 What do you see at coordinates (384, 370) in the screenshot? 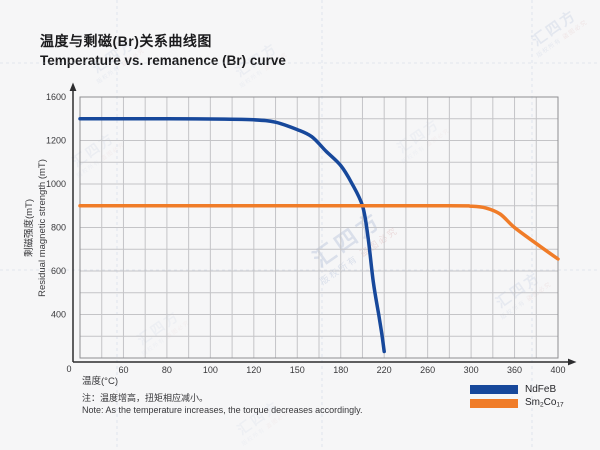
I see `x-tick-label: 220` at bounding box center [384, 370].